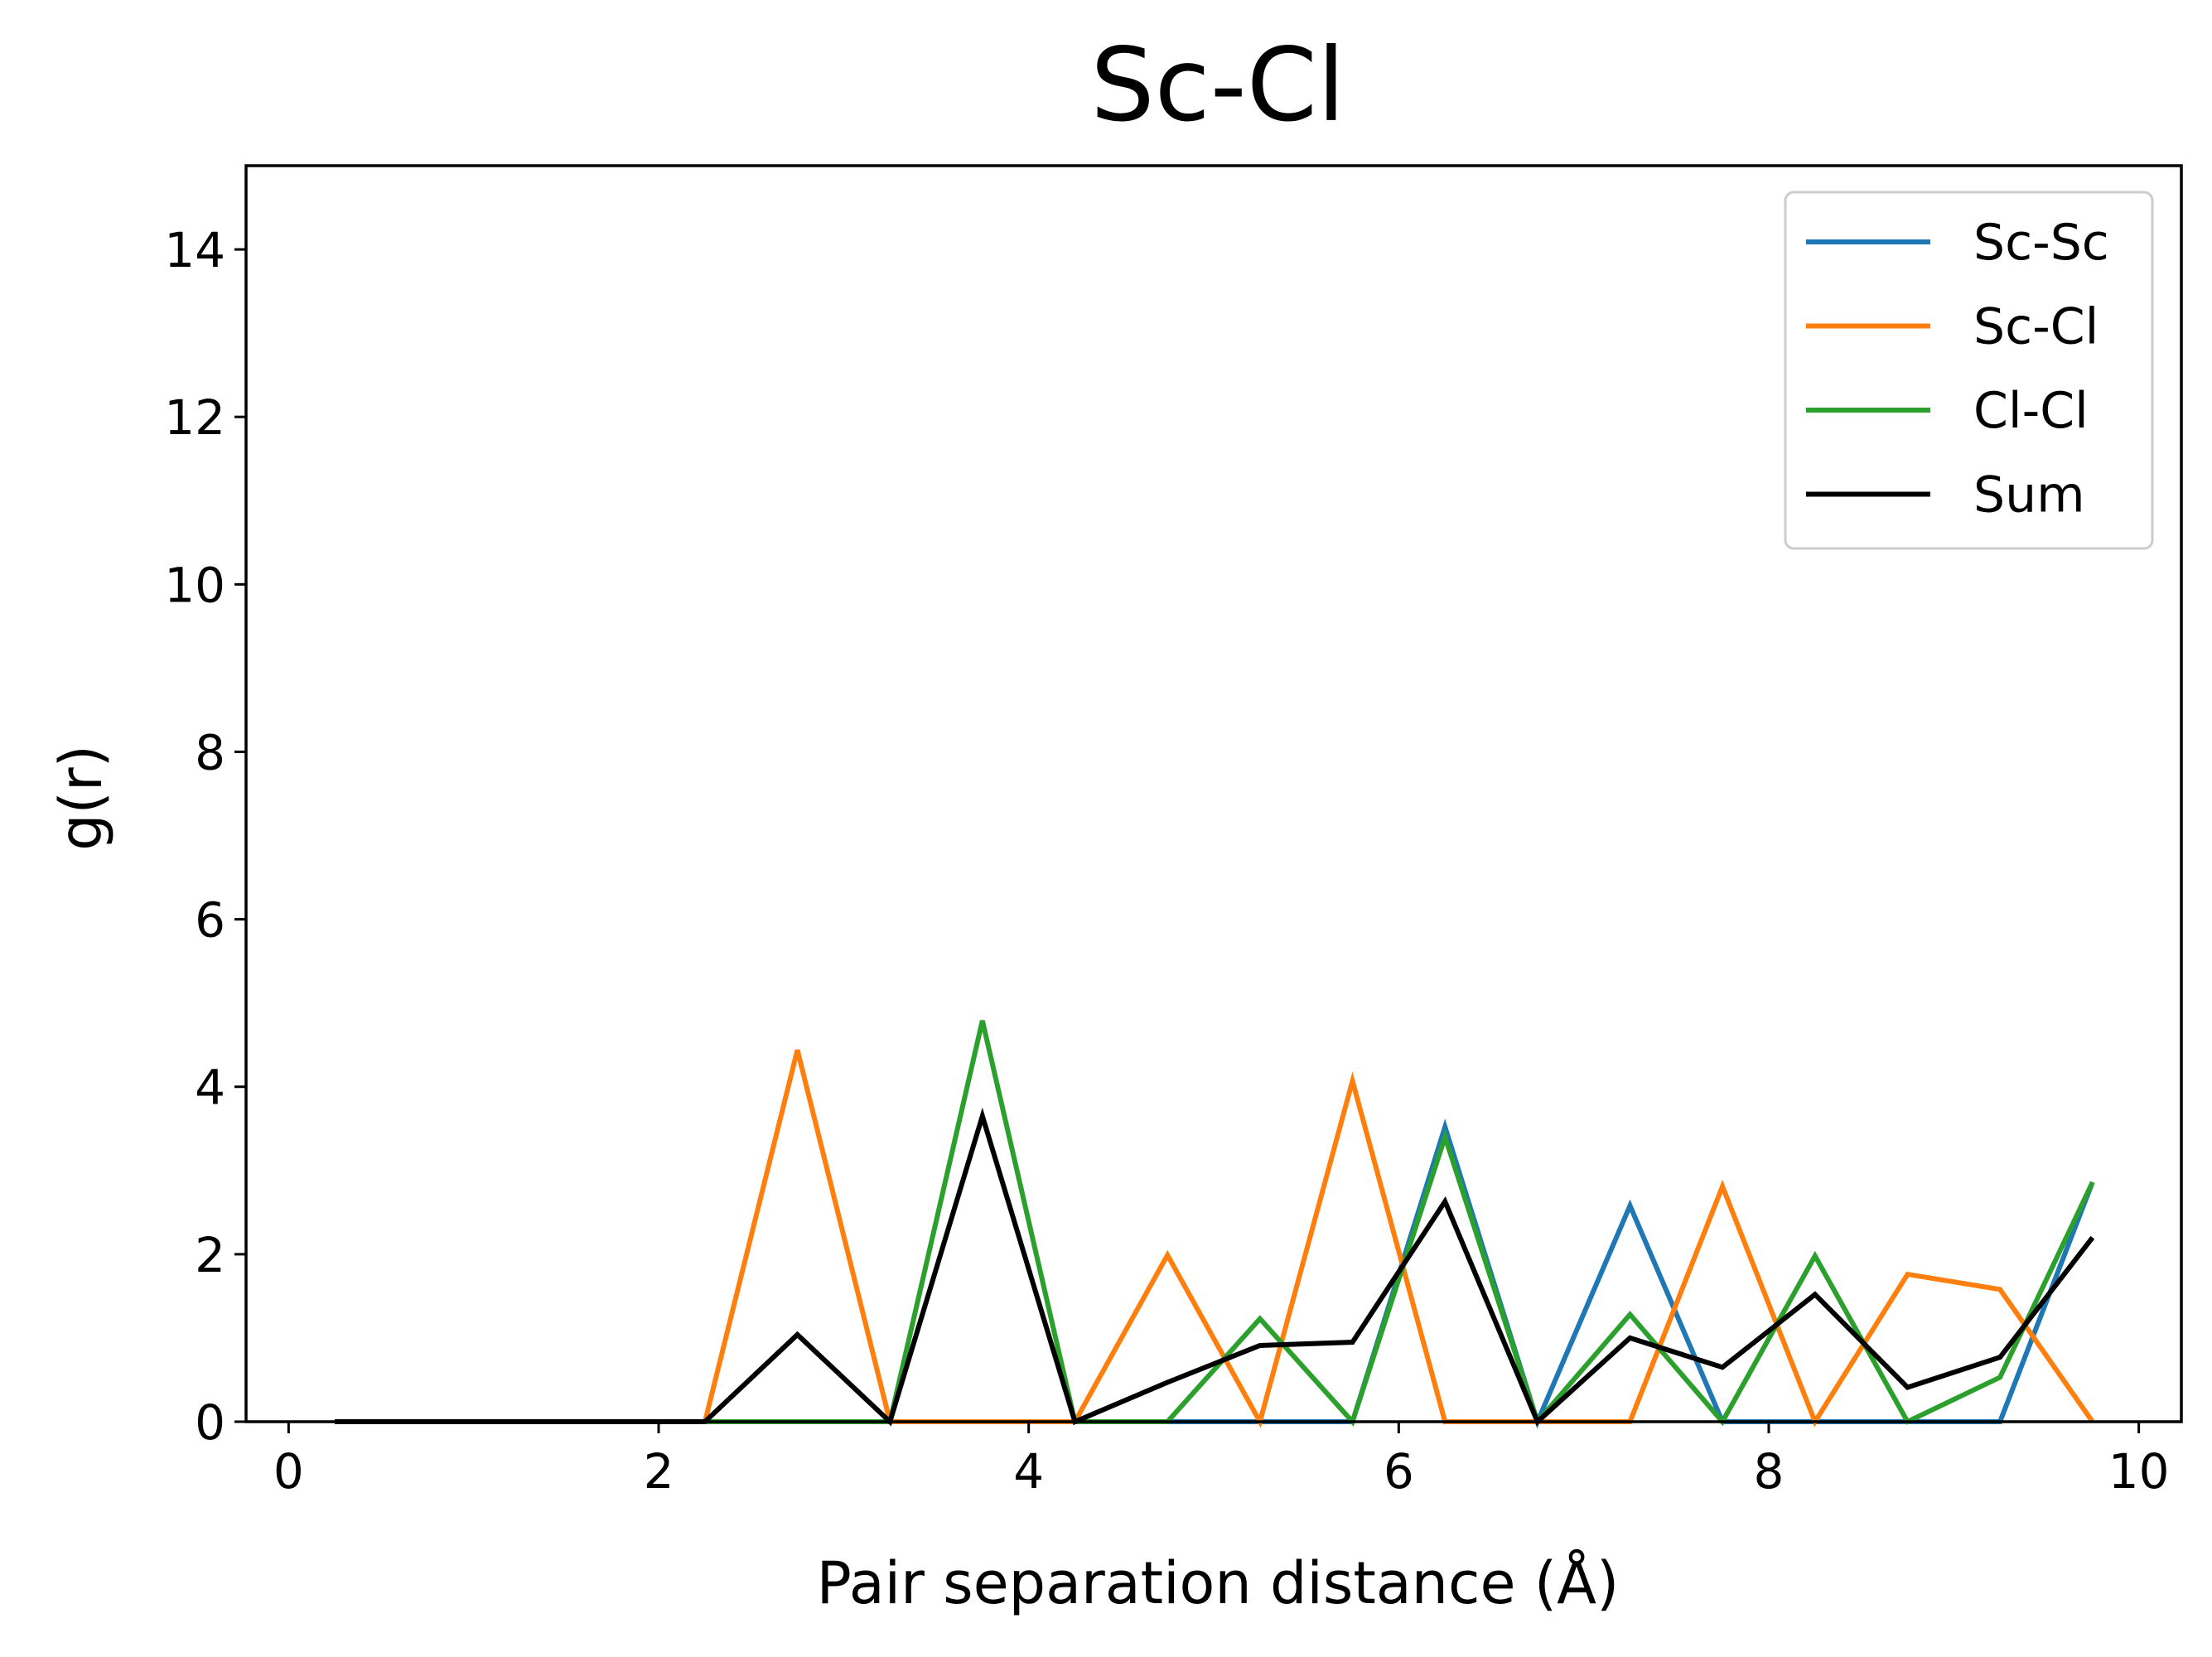  I want to click on y-tick-label: 0, so click(210, 1423).